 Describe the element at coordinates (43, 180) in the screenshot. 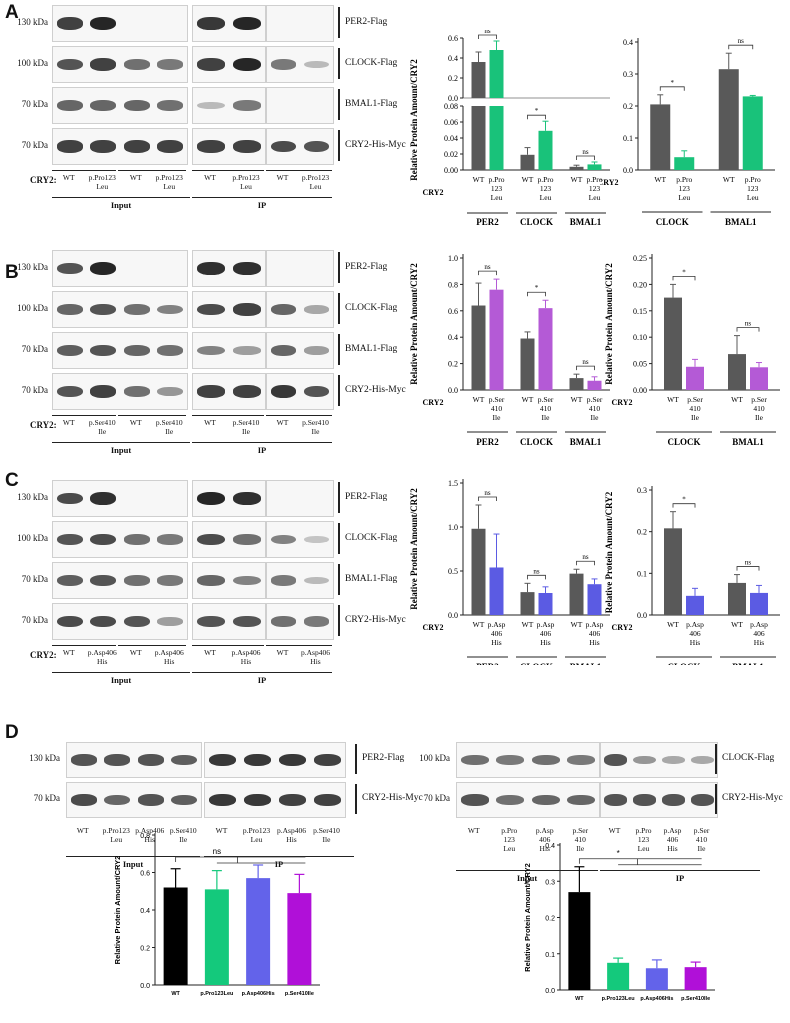

I see `cry2-row-label: CRY2:` at that location.